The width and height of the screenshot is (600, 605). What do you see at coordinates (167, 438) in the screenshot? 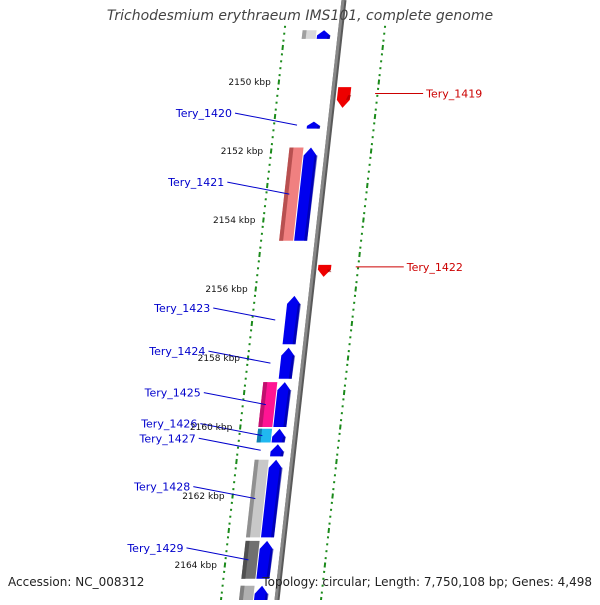
I see `gene-label: Tery_1427` at bounding box center [167, 438].